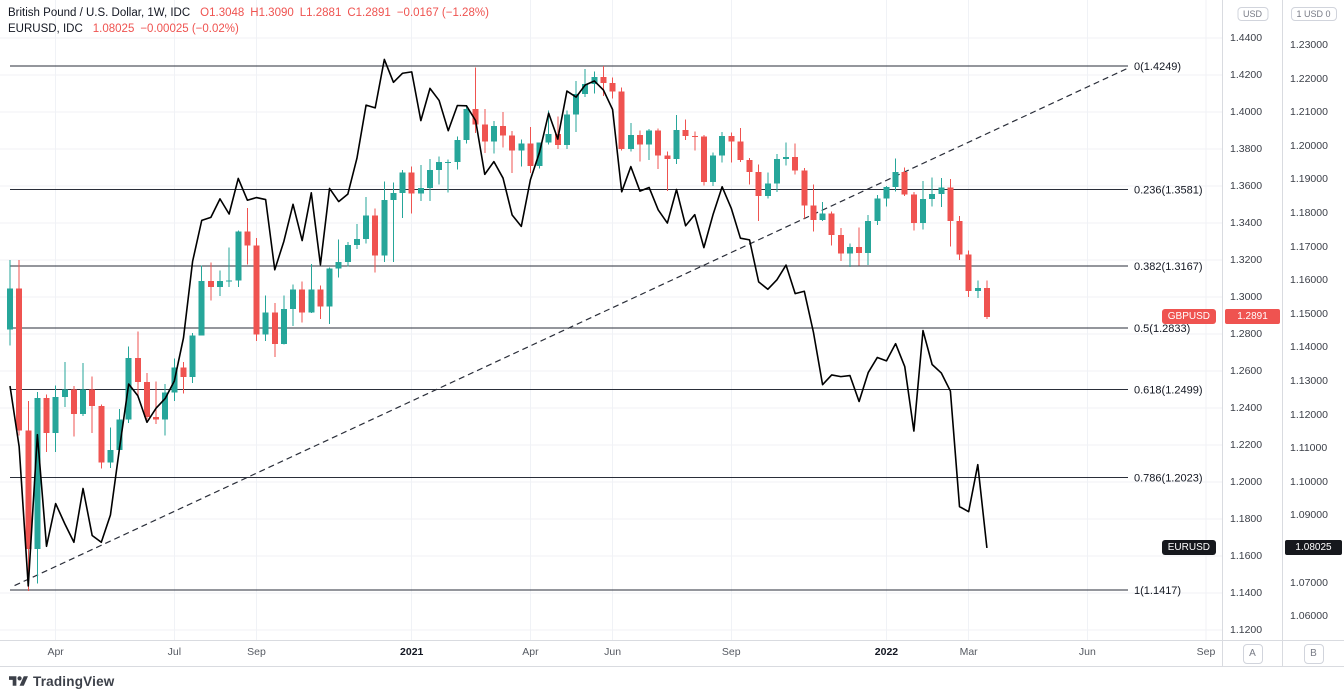 The height and width of the screenshot is (698, 1344). What do you see at coordinates (45, 29) in the screenshot?
I see `compare-symbol-title: EURUSD, IDC` at bounding box center [45, 29].